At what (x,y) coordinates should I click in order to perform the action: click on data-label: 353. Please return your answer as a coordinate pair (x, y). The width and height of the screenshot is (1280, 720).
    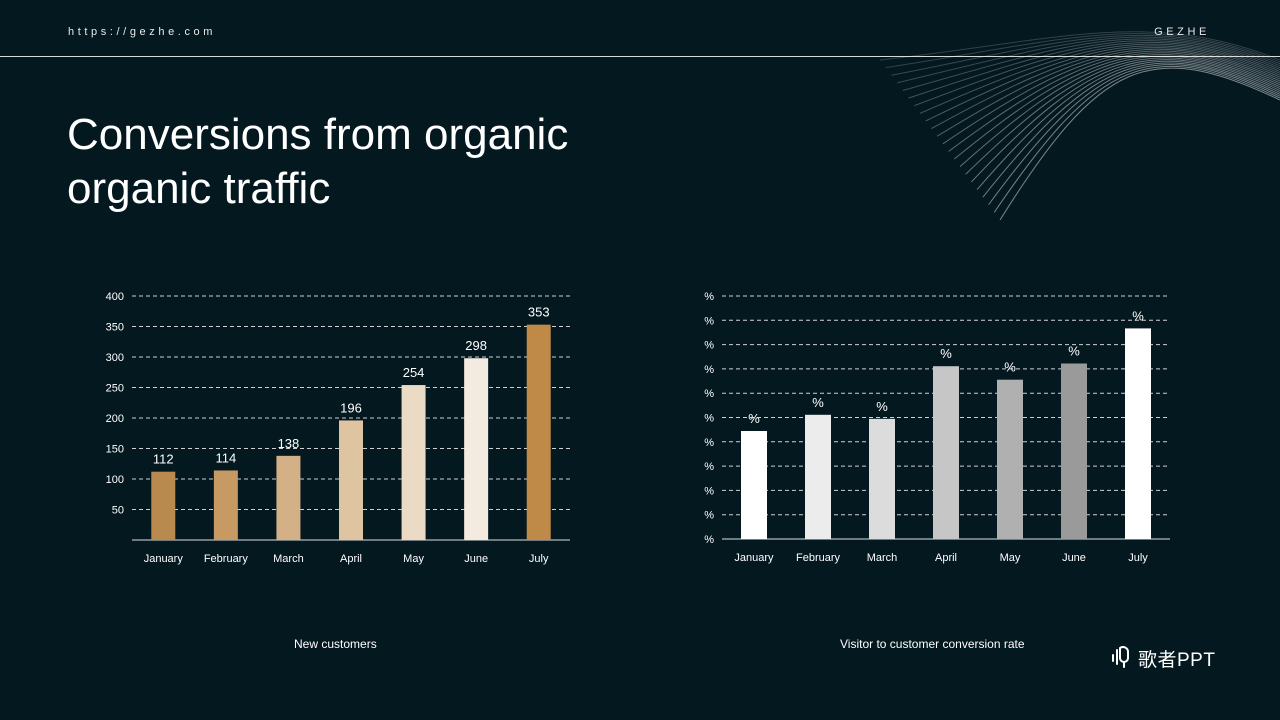
    Looking at the image, I should click on (539, 312).